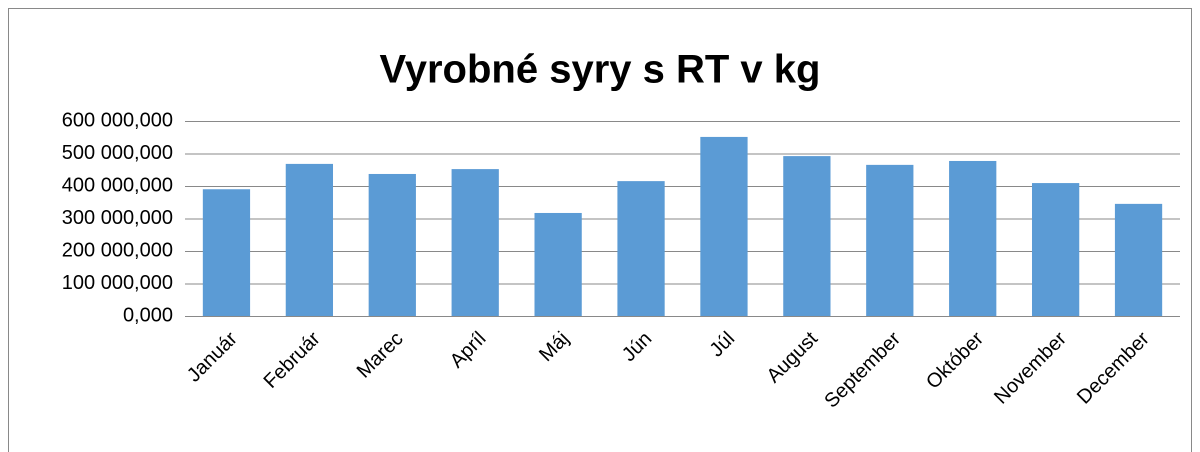 The width and height of the screenshot is (1200, 452). What do you see at coordinates (117, 185) in the screenshot?
I see `y-tick-label: 400 000,000` at bounding box center [117, 185].